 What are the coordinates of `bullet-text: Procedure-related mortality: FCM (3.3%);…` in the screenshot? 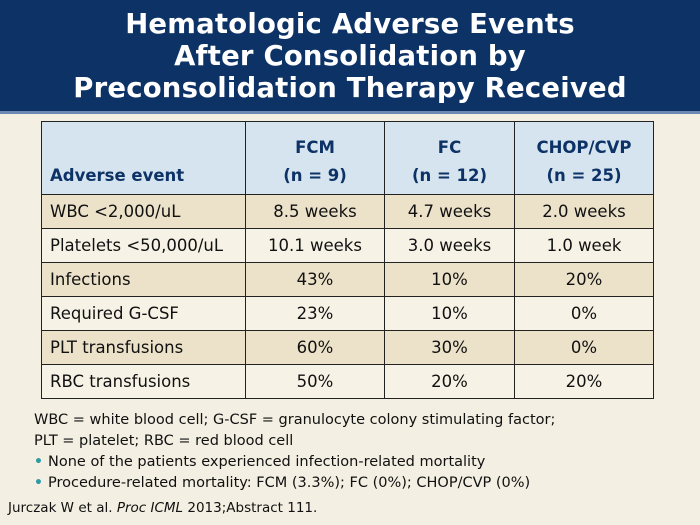 It's located at (289, 483).